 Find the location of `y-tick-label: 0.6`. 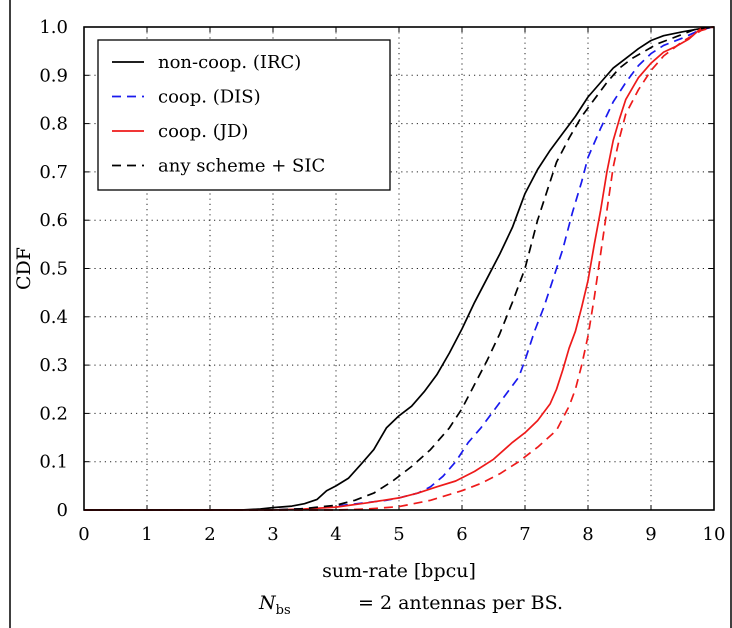

y-tick-label: 0.6 is located at coordinates (53, 220).